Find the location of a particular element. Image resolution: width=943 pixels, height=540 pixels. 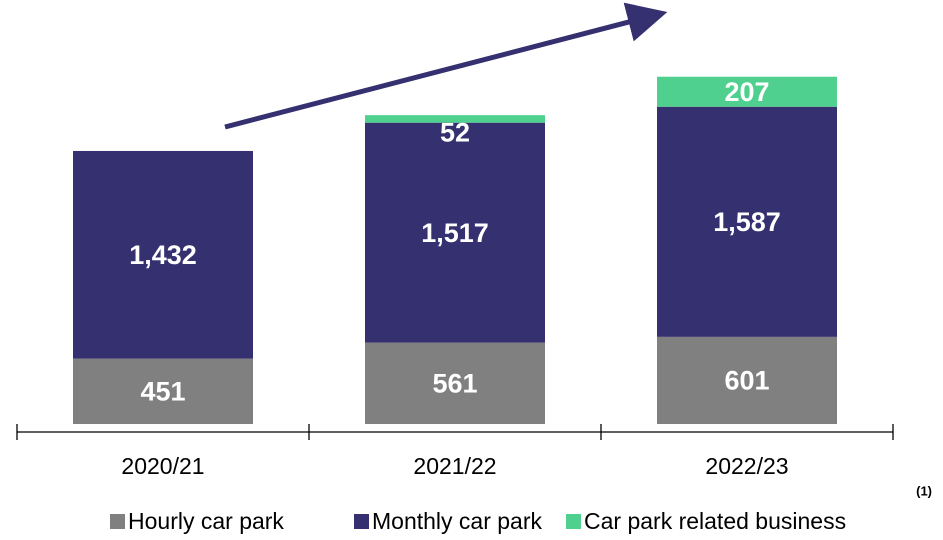

legend-label: Hourly car park is located at coordinates (206, 521).